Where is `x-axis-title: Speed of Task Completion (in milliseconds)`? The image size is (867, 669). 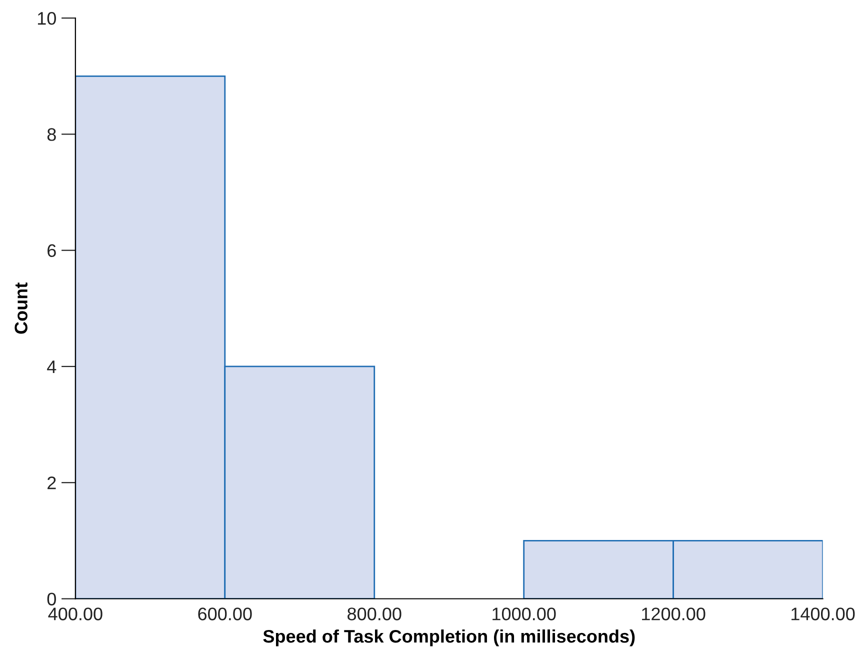 x-axis-title: Speed of Task Completion (in milliseconds) is located at coordinates (449, 637).